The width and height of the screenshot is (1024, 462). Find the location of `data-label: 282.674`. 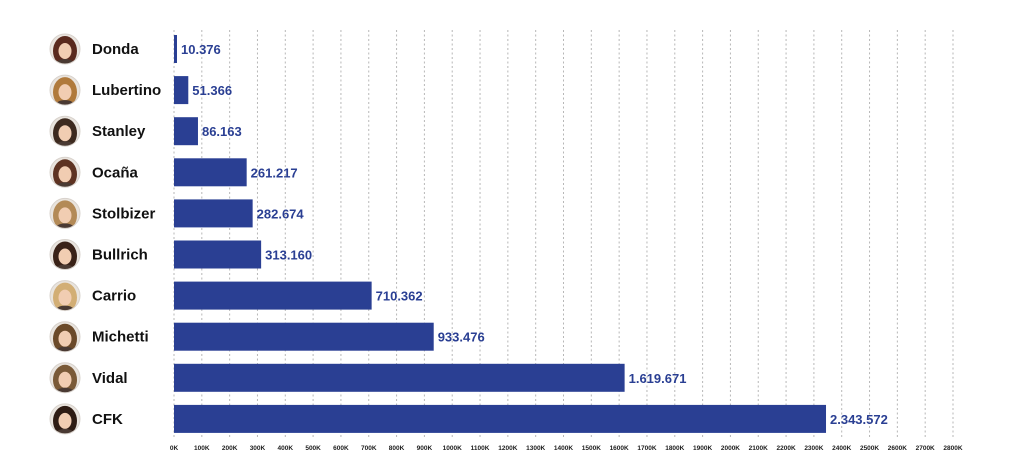

data-label: 282.674 is located at coordinates (281, 213).